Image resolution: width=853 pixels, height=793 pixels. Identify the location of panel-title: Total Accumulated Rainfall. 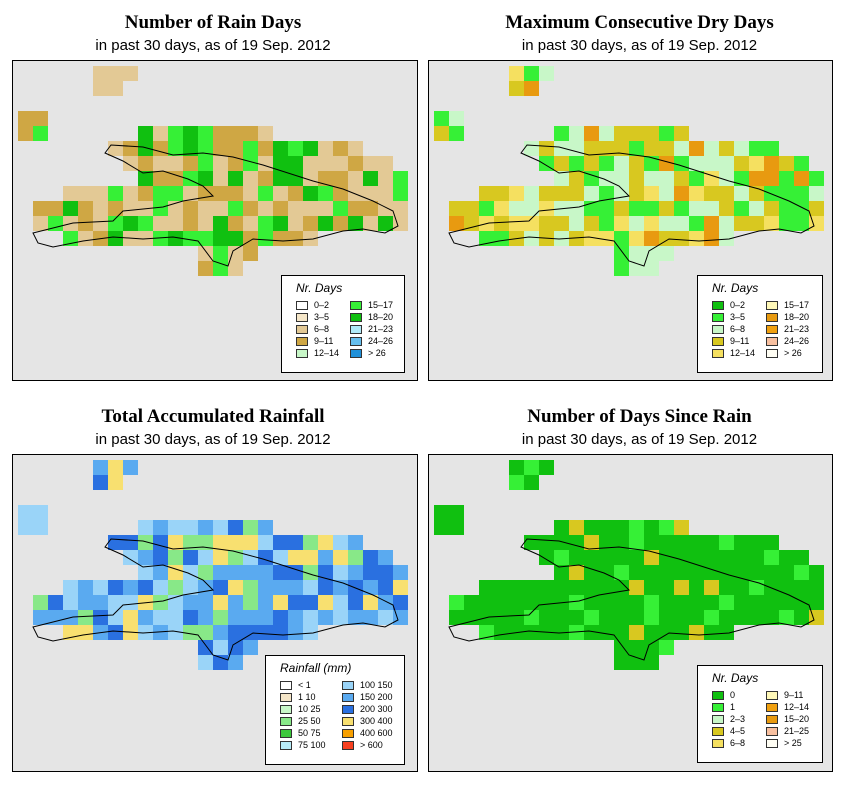
(213, 416).